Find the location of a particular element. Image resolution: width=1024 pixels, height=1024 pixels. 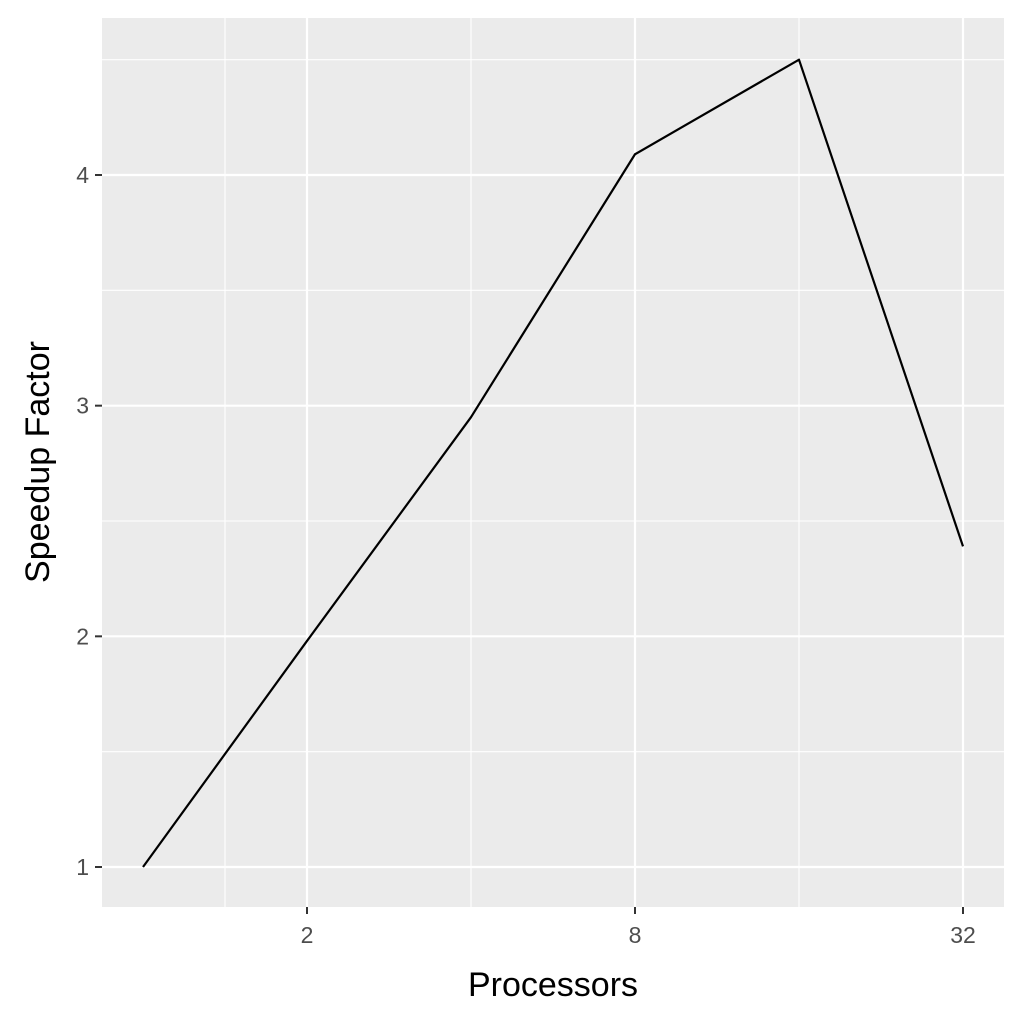

y-tick-label: 2 is located at coordinates (82, 636).